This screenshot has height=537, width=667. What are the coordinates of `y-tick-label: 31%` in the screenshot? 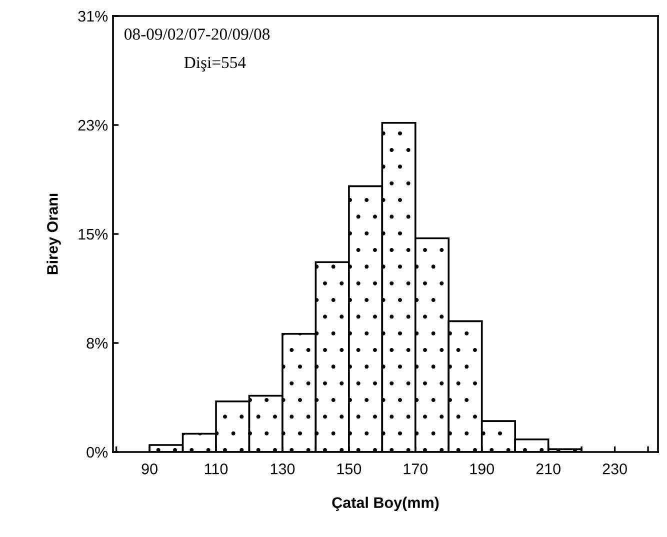 It's located at (93, 16).